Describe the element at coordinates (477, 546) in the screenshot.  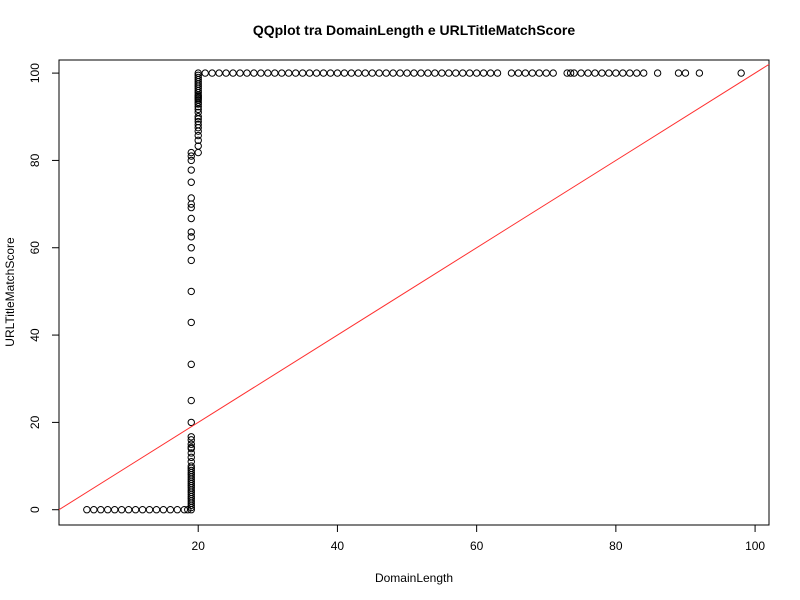
I see `x-tick-label: 60` at that location.